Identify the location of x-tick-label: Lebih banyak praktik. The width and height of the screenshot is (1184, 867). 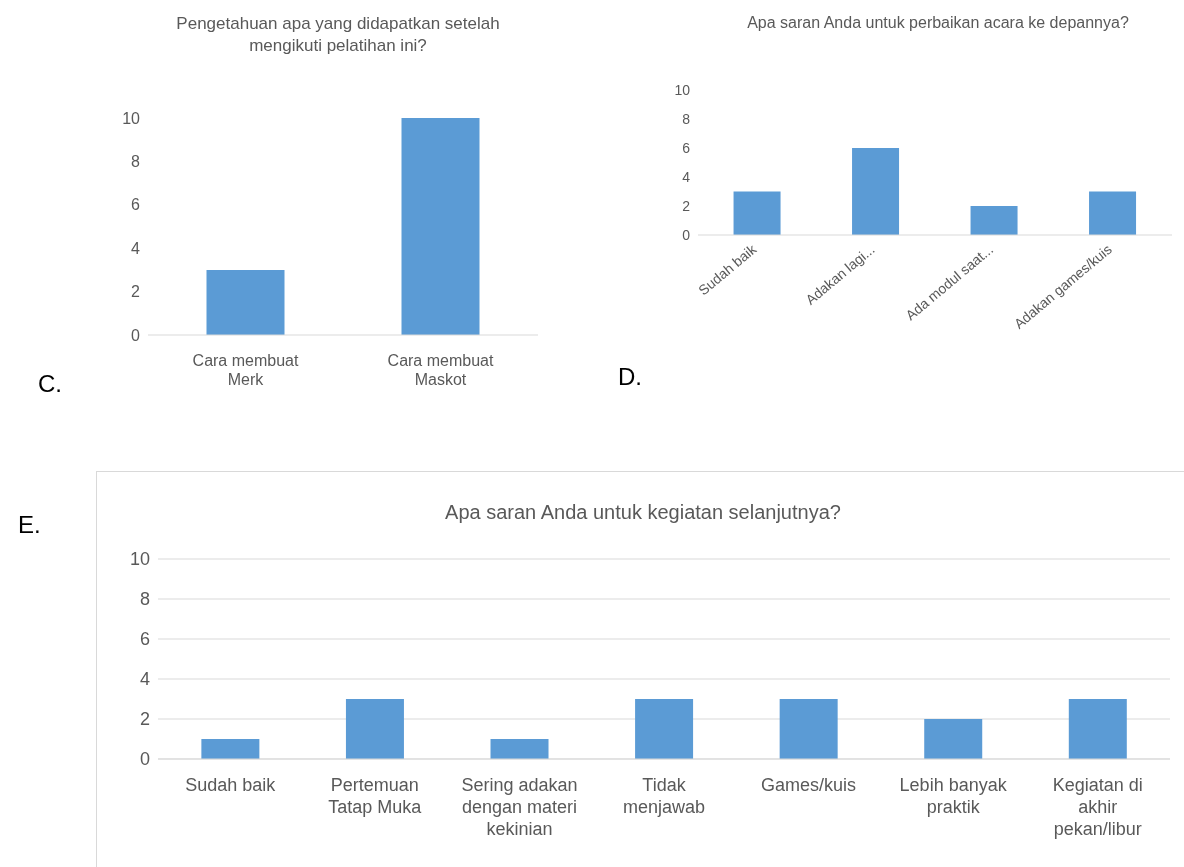
(953, 796).